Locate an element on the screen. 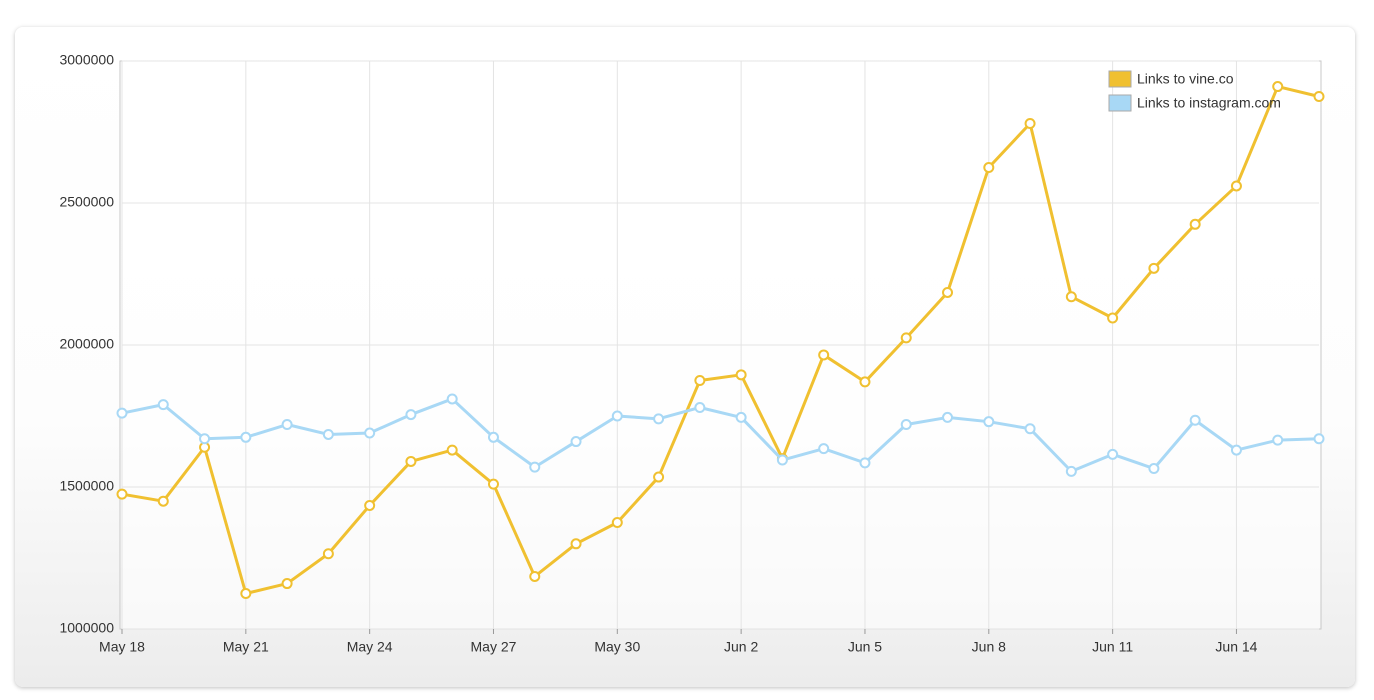  x-tick-label: Jun 11 is located at coordinates (1112, 647).